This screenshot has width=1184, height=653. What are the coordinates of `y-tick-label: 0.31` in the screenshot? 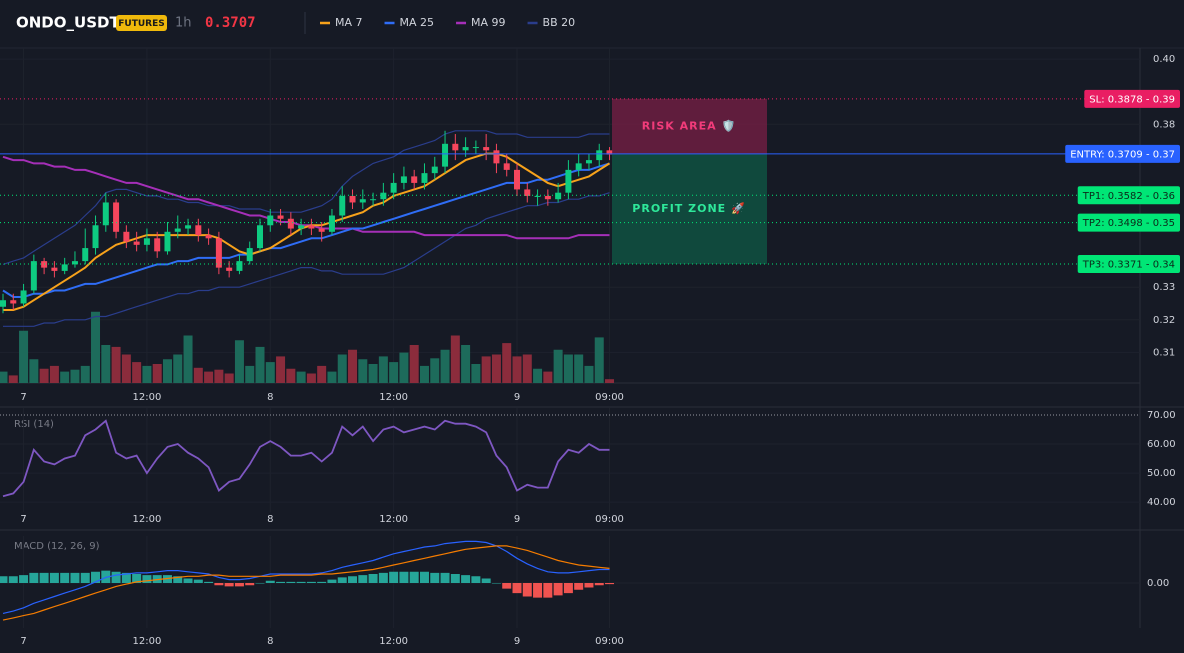 It's located at (1164, 352).